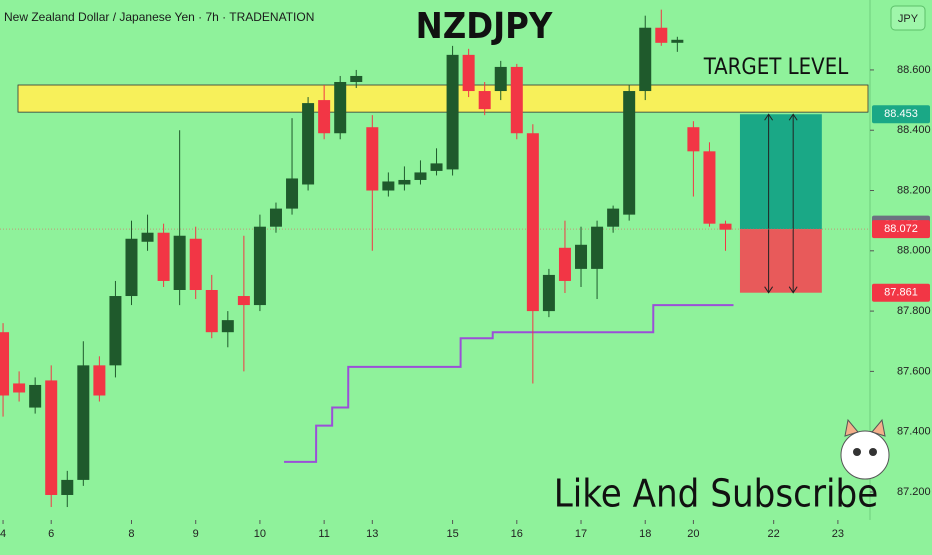 This screenshot has height=555, width=932. Describe the element at coordinates (914, 70) in the screenshot. I see `y-tick-label: 88.600` at that location.